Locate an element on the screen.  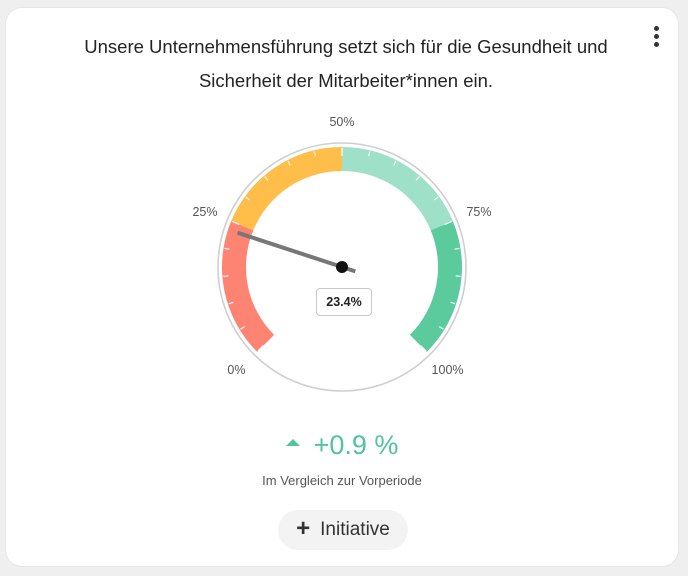
delta-caption: Im Vergleich zur Vorperiode is located at coordinates (342, 480).